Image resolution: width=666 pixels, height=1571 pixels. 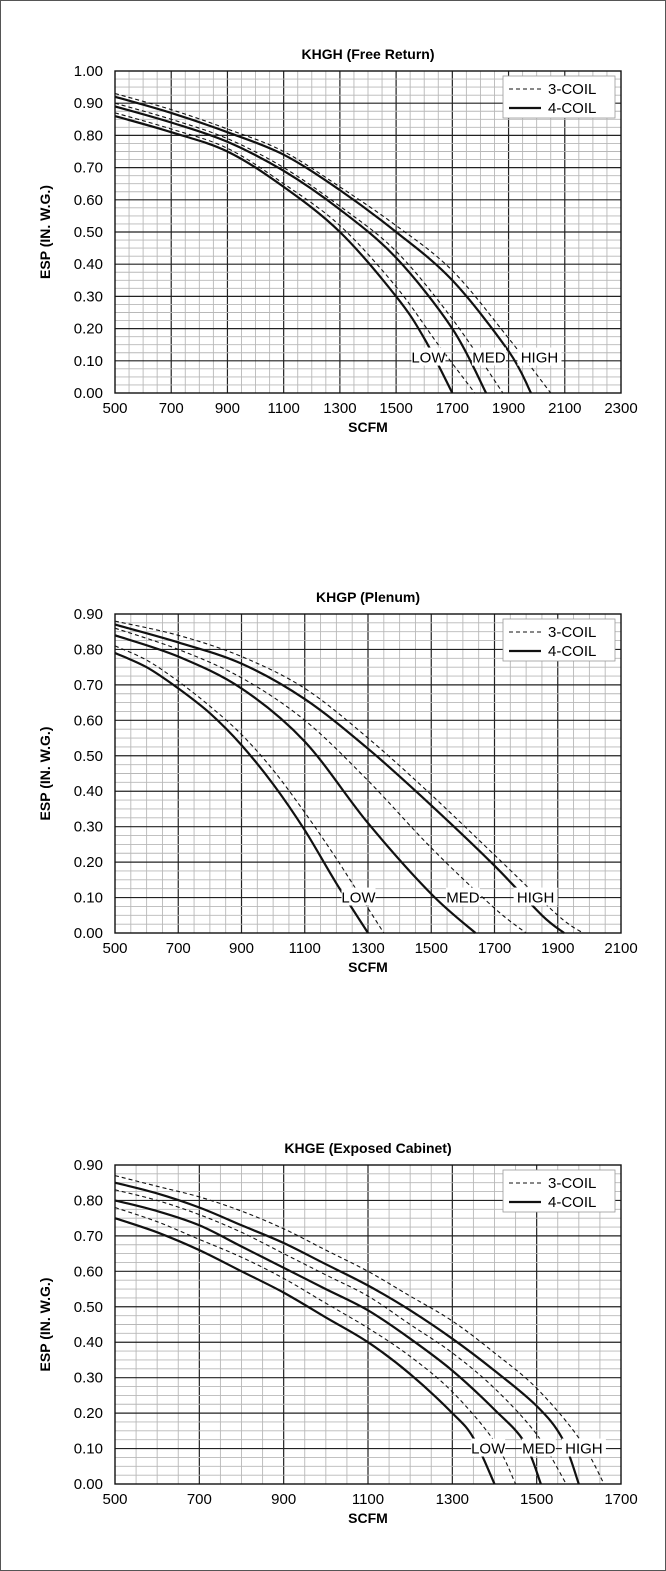 What do you see at coordinates (88, 264) in the screenshot?
I see `y-tick-label: 0.40` at bounding box center [88, 264].